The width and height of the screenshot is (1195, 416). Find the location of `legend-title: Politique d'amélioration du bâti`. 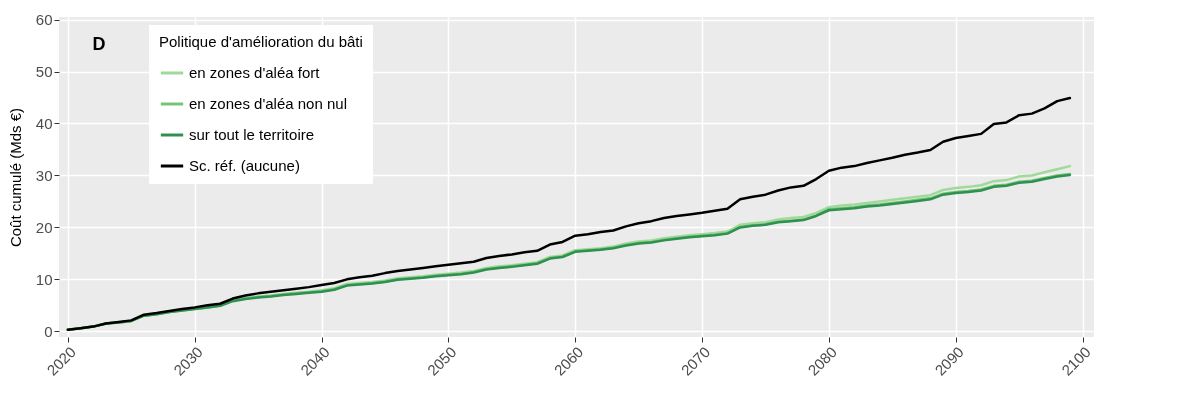

legend-title: Politique d'amélioration du bâti is located at coordinates (261, 41).